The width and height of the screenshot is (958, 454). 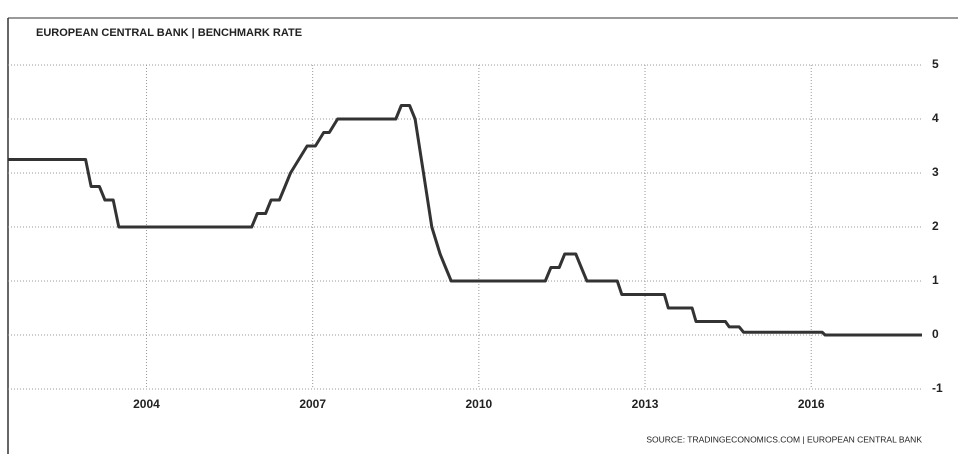 What do you see at coordinates (146, 404) in the screenshot?
I see `x-tick-label: 2004` at bounding box center [146, 404].